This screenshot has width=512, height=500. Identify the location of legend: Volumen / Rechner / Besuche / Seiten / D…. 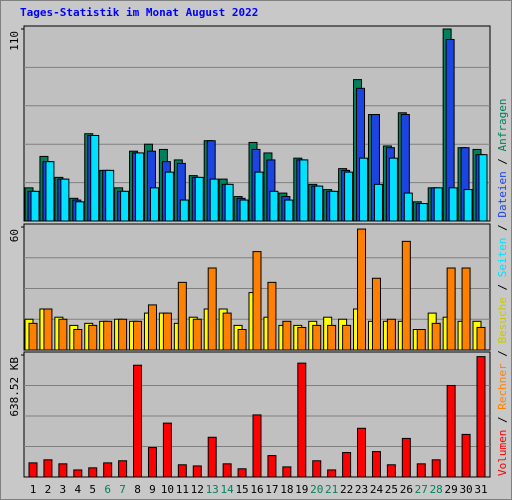
(502, 287).